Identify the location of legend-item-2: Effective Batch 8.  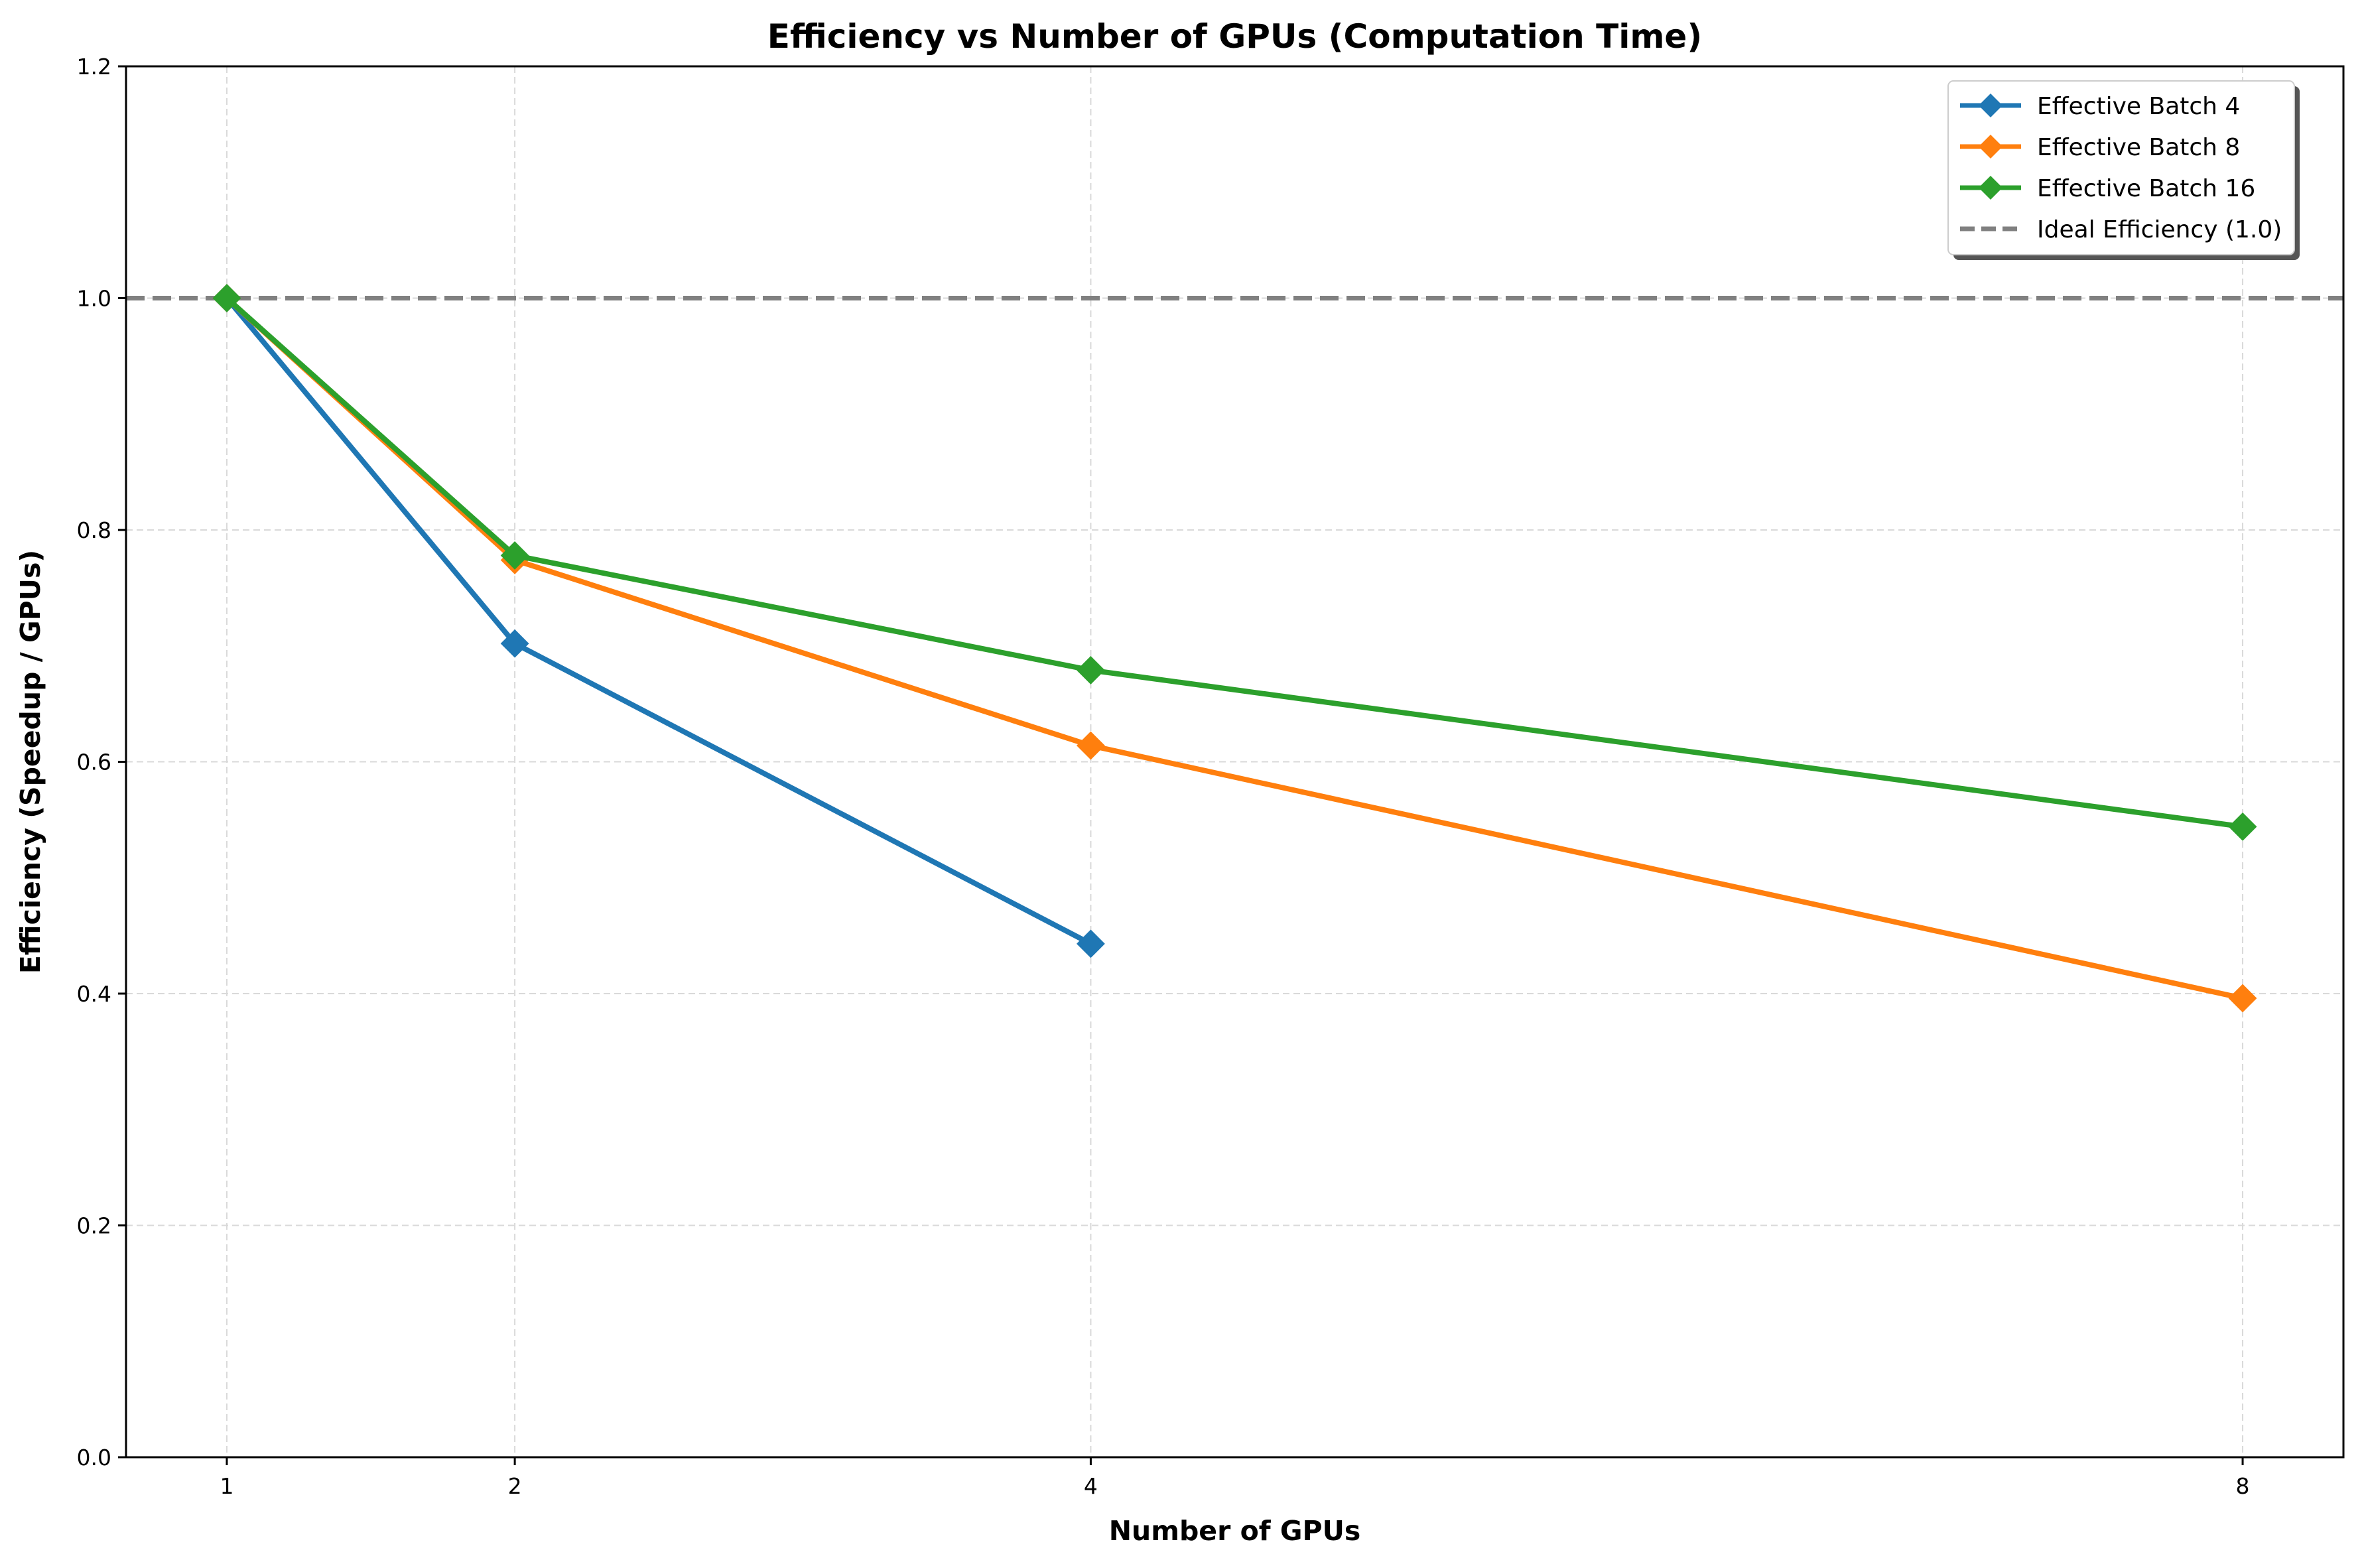
(2100, 148).